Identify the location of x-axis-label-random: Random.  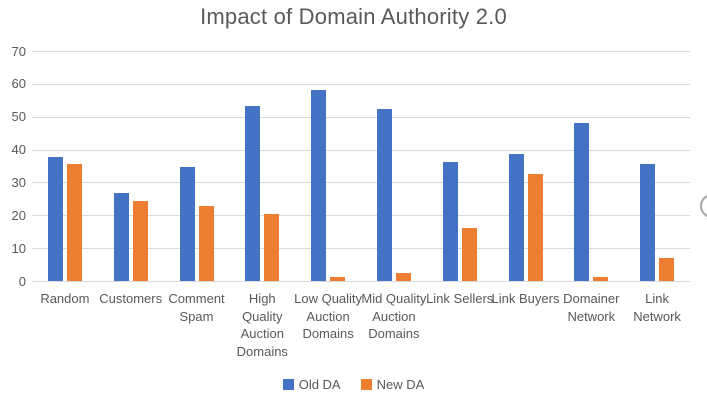
(65, 298).